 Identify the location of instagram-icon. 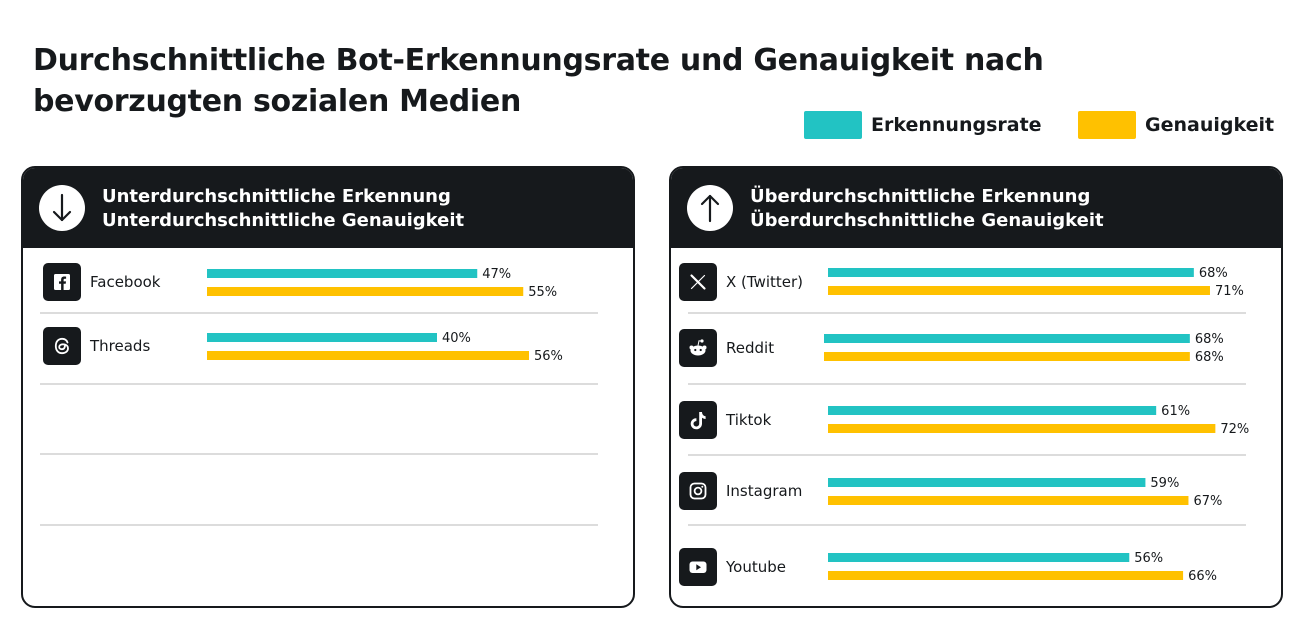
(698, 491).